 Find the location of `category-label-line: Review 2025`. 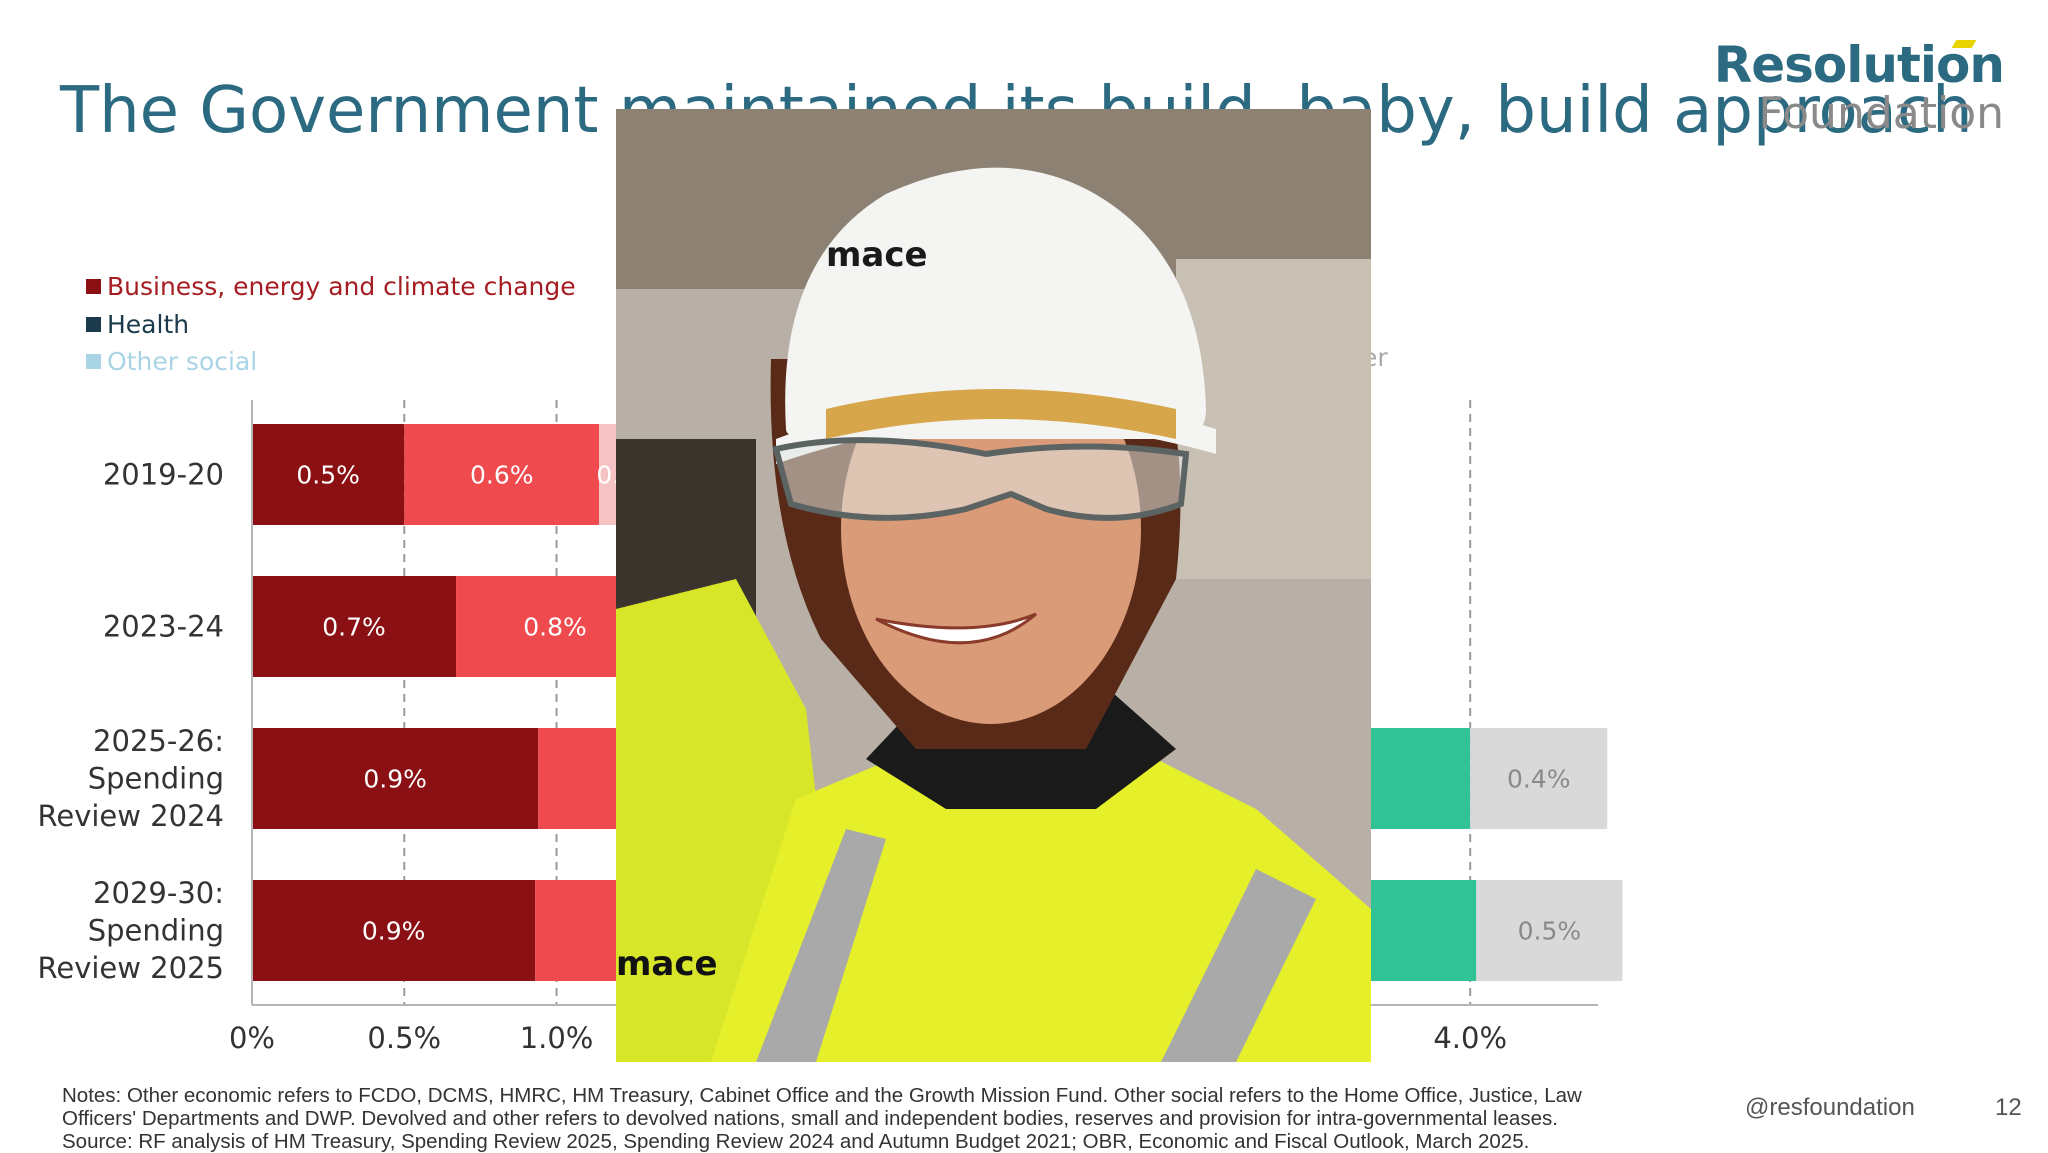

category-label-line: Review 2025 is located at coordinates (131, 968).